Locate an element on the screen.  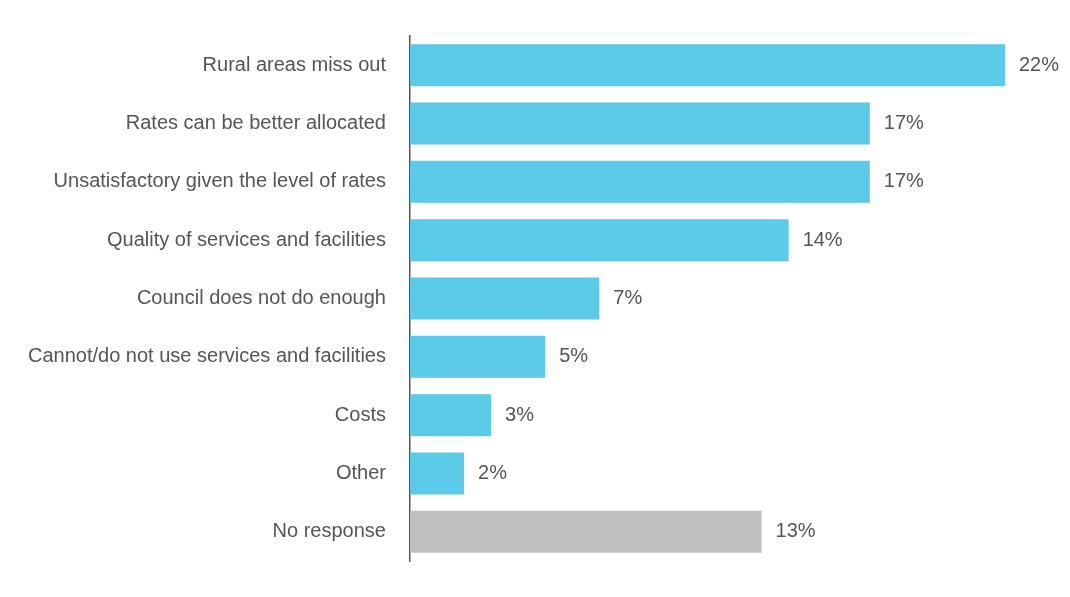
y-tick-label: Other is located at coordinates (361, 472).